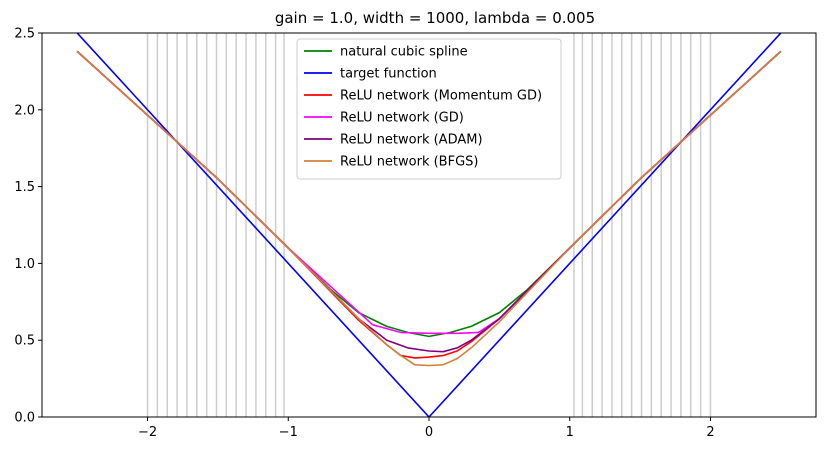  Describe the element at coordinates (435, 18) in the screenshot. I see `chart-title: gain = 1.0, width = 1000, lambda = 0.005` at that location.